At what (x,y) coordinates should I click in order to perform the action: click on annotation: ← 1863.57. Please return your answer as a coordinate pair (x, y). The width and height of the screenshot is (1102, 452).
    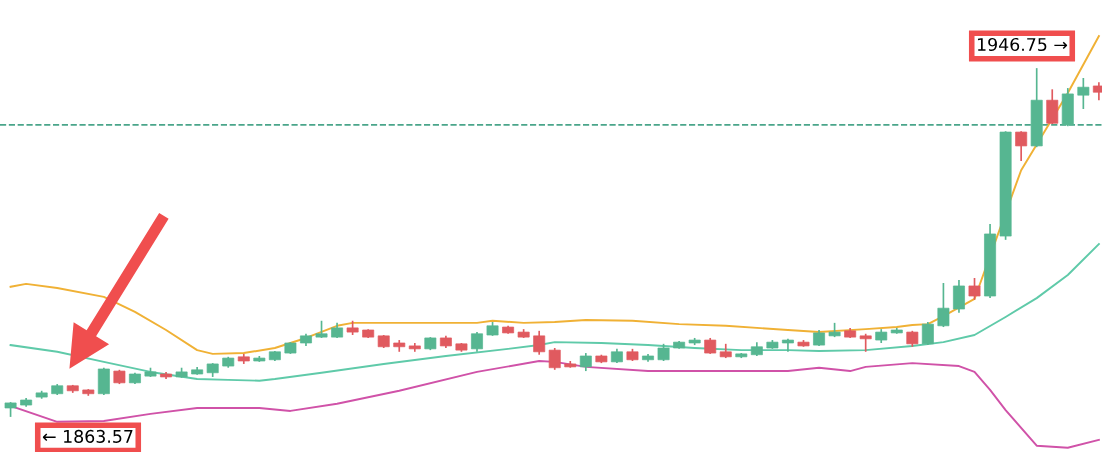
    Looking at the image, I should click on (87, 436).